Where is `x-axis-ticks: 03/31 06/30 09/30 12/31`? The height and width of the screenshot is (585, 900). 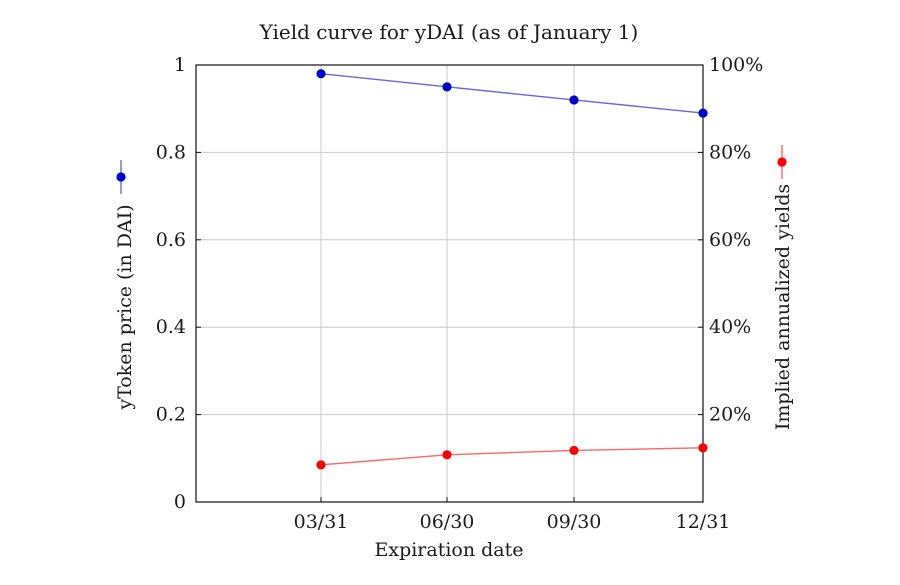
x-axis-ticks: 03/31 06/30 09/30 12/31 is located at coordinates (512, 515).